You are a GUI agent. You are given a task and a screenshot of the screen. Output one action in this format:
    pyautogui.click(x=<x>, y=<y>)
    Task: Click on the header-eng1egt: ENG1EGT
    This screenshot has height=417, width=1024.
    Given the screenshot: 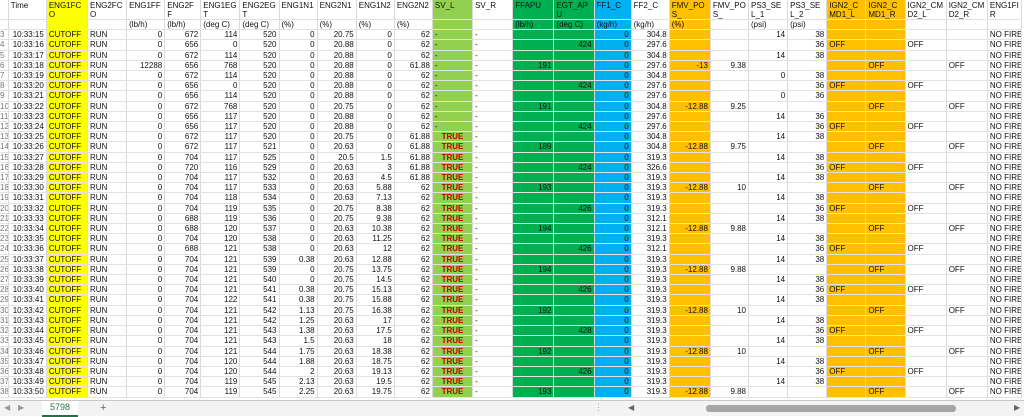 What is the action you would take?
    pyautogui.click(x=220, y=10)
    